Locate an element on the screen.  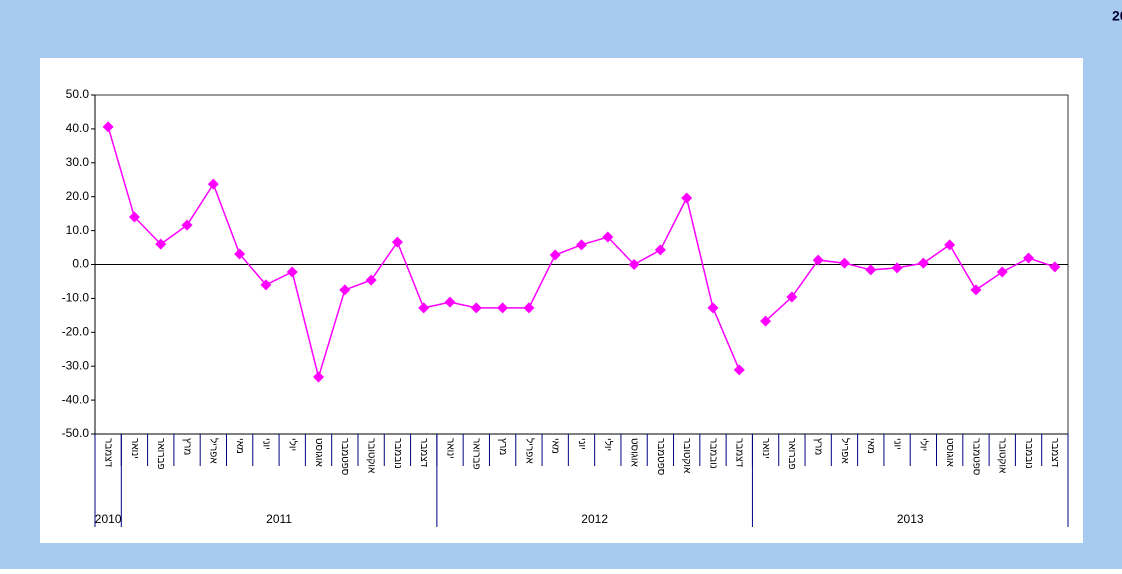
group-label: 2012 is located at coordinates (594, 519).